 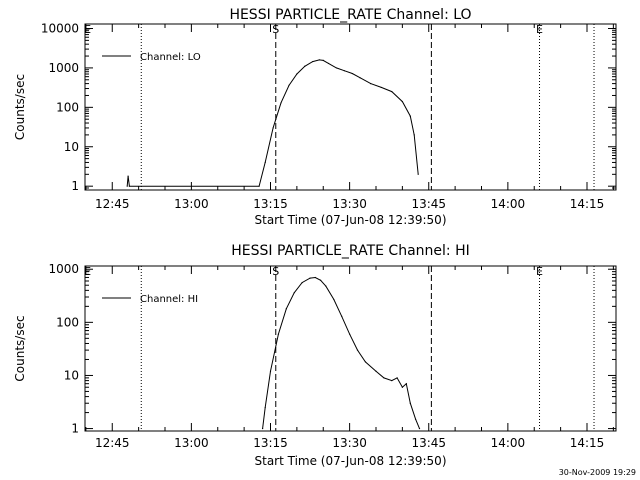 What do you see at coordinates (60, 28) in the screenshot?
I see `y-tick-label: 10000` at bounding box center [60, 28].